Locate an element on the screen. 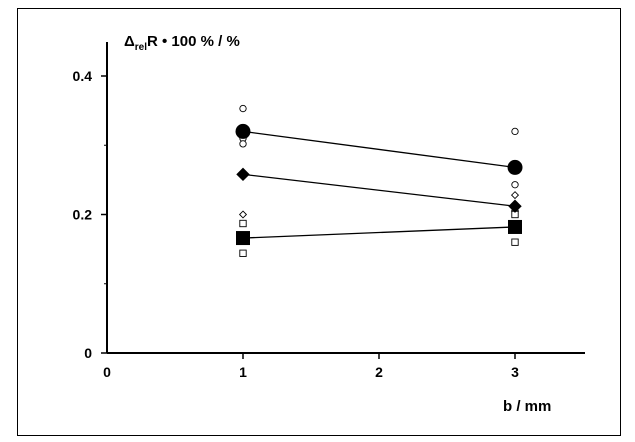 The height and width of the screenshot is (442, 635). x-tick-label: 1 is located at coordinates (243, 372).